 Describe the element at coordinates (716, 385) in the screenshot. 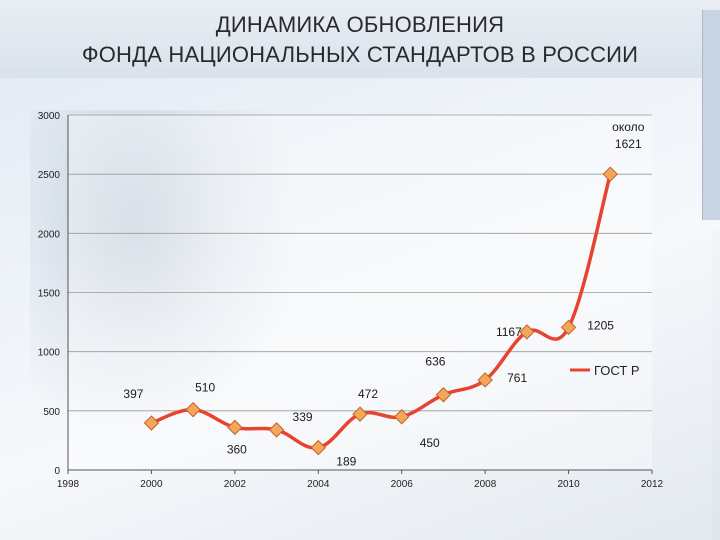

I see `decorative-strip` at that location.